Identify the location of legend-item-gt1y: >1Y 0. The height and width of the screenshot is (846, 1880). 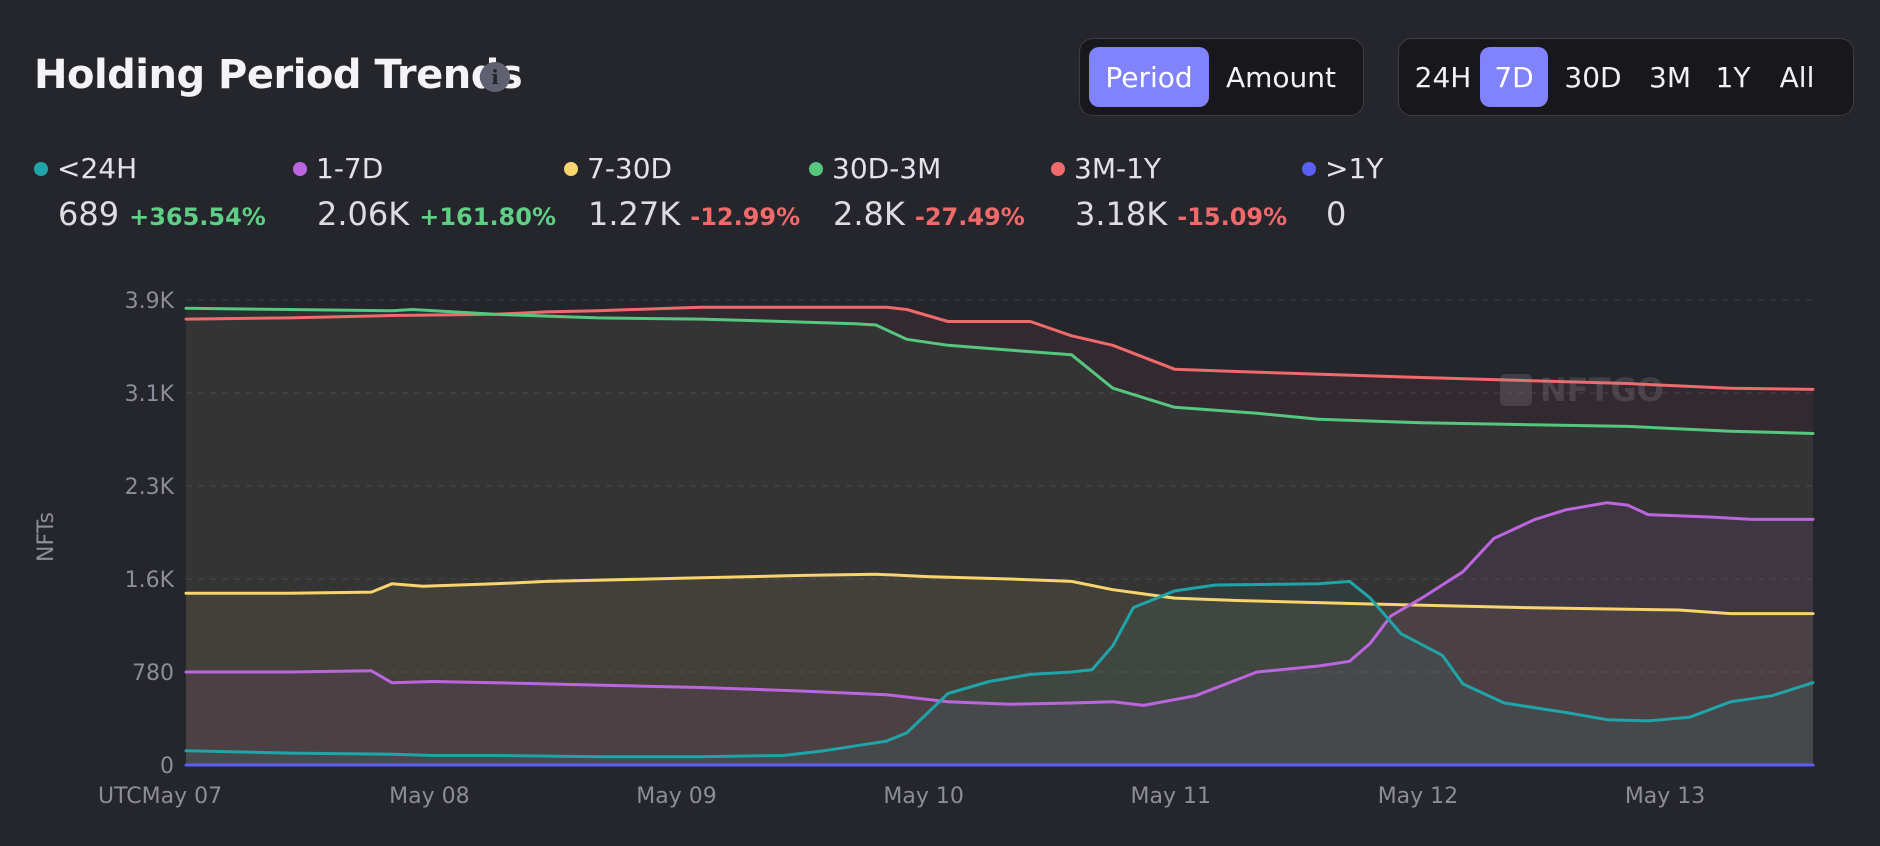
(1342, 192).